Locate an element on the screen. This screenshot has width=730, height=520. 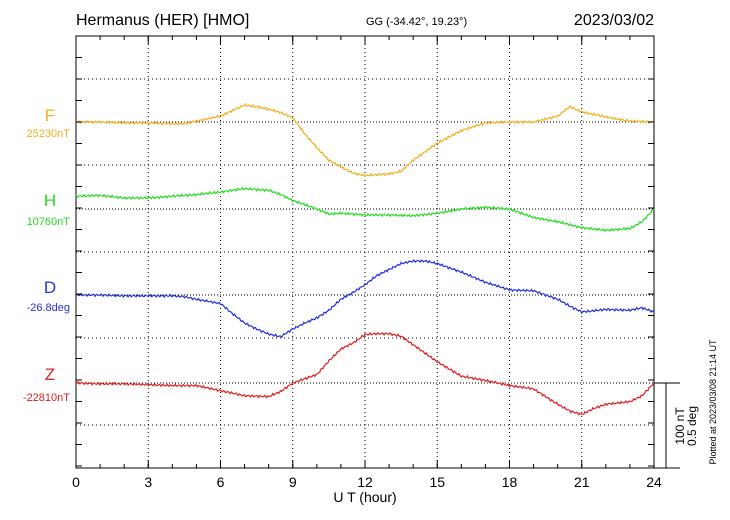
series-line-h is located at coordinates (365, 209).